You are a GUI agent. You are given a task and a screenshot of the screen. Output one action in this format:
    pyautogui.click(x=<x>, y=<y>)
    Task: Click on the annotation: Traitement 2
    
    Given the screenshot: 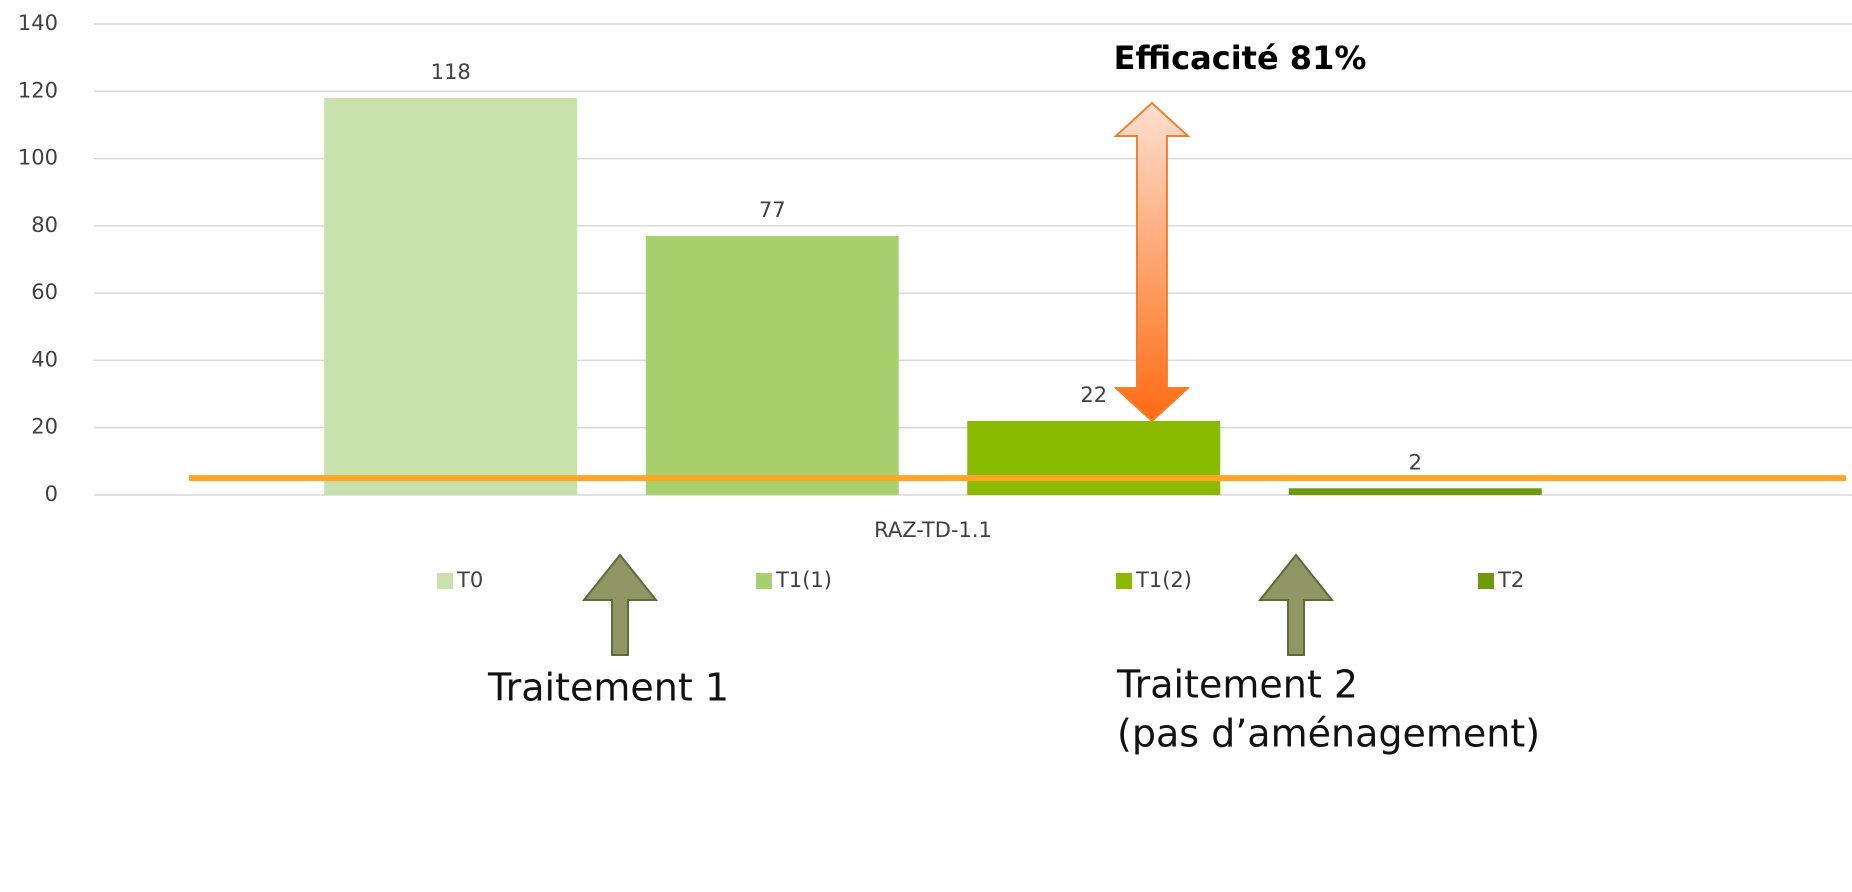 What is the action you would take?
    pyautogui.click(x=1237, y=685)
    